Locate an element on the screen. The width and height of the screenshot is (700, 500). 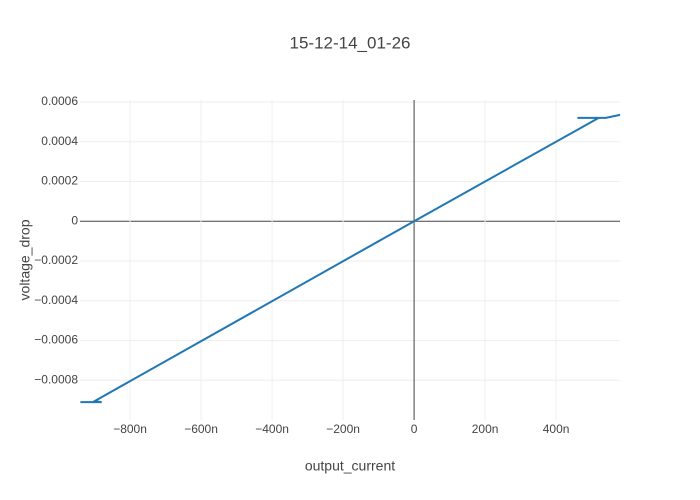
y-tick-label: −0.0002 is located at coordinates (56, 260).